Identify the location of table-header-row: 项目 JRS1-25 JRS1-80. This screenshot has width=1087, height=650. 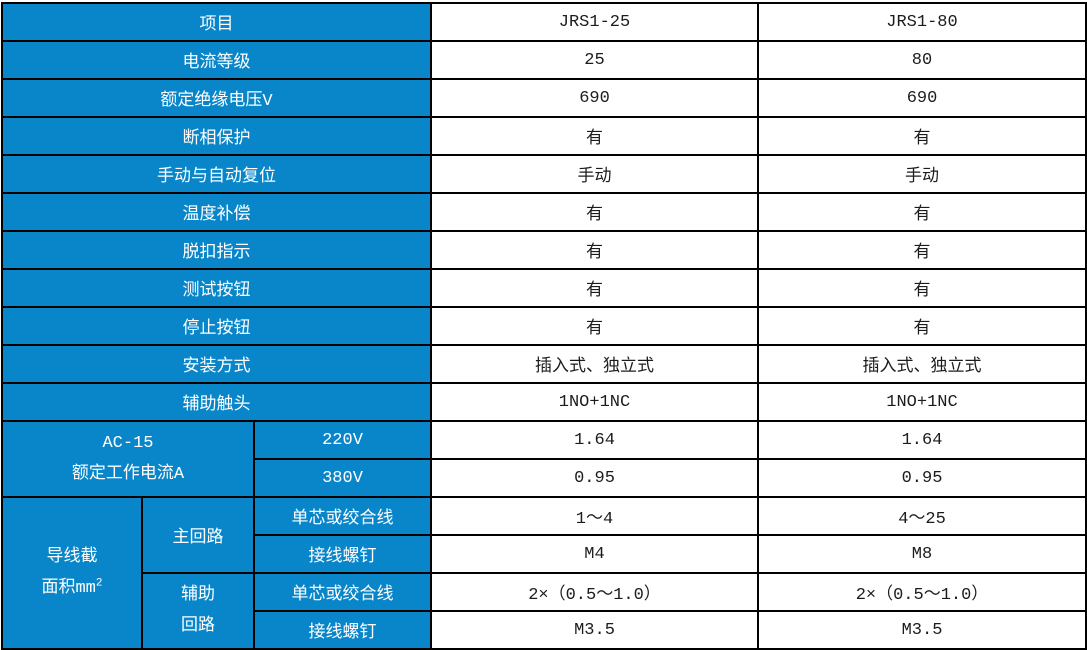
(544, 22).